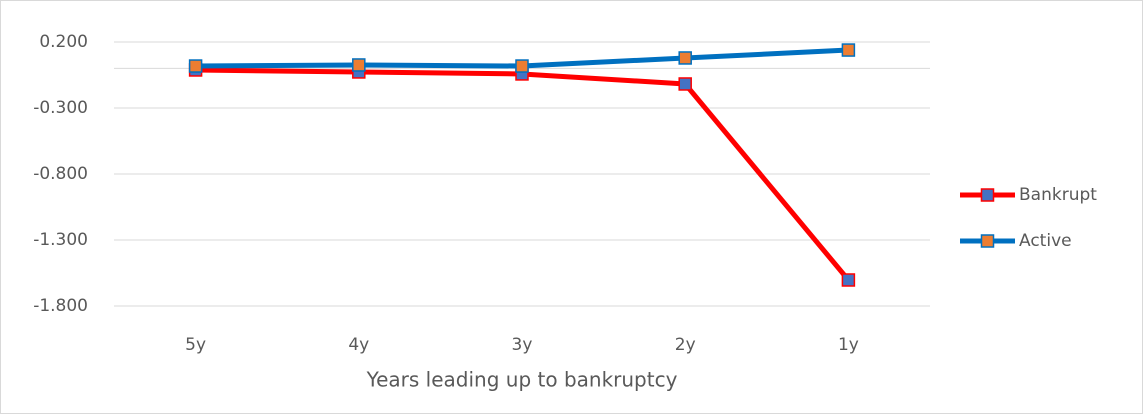  Describe the element at coordinates (522, 345) in the screenshot. I see `x-tick-label: 3y` at that location.